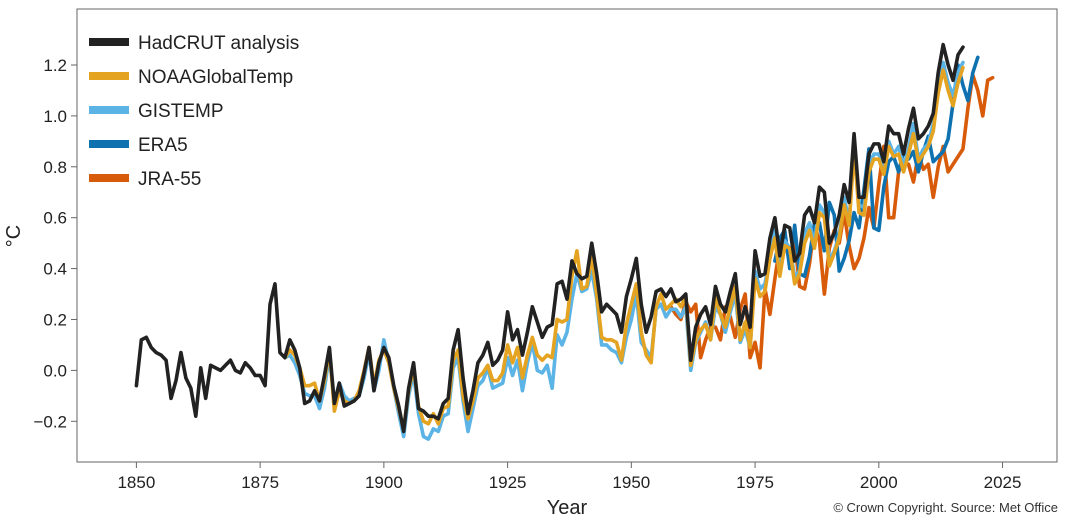  I want to click on y-tick-label: 1.2, so click(55, 65).